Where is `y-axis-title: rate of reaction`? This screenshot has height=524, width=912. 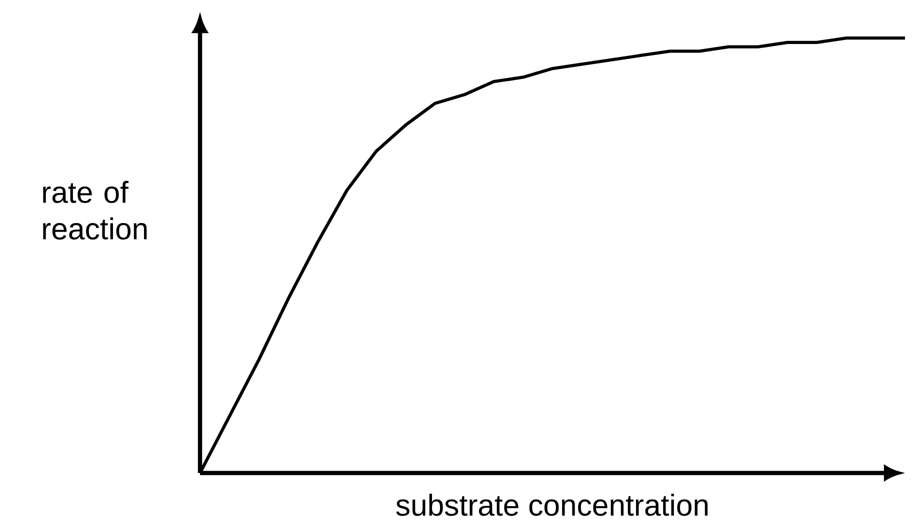
y-axis-title: rate of reaction is located at coordinates (95, 210).